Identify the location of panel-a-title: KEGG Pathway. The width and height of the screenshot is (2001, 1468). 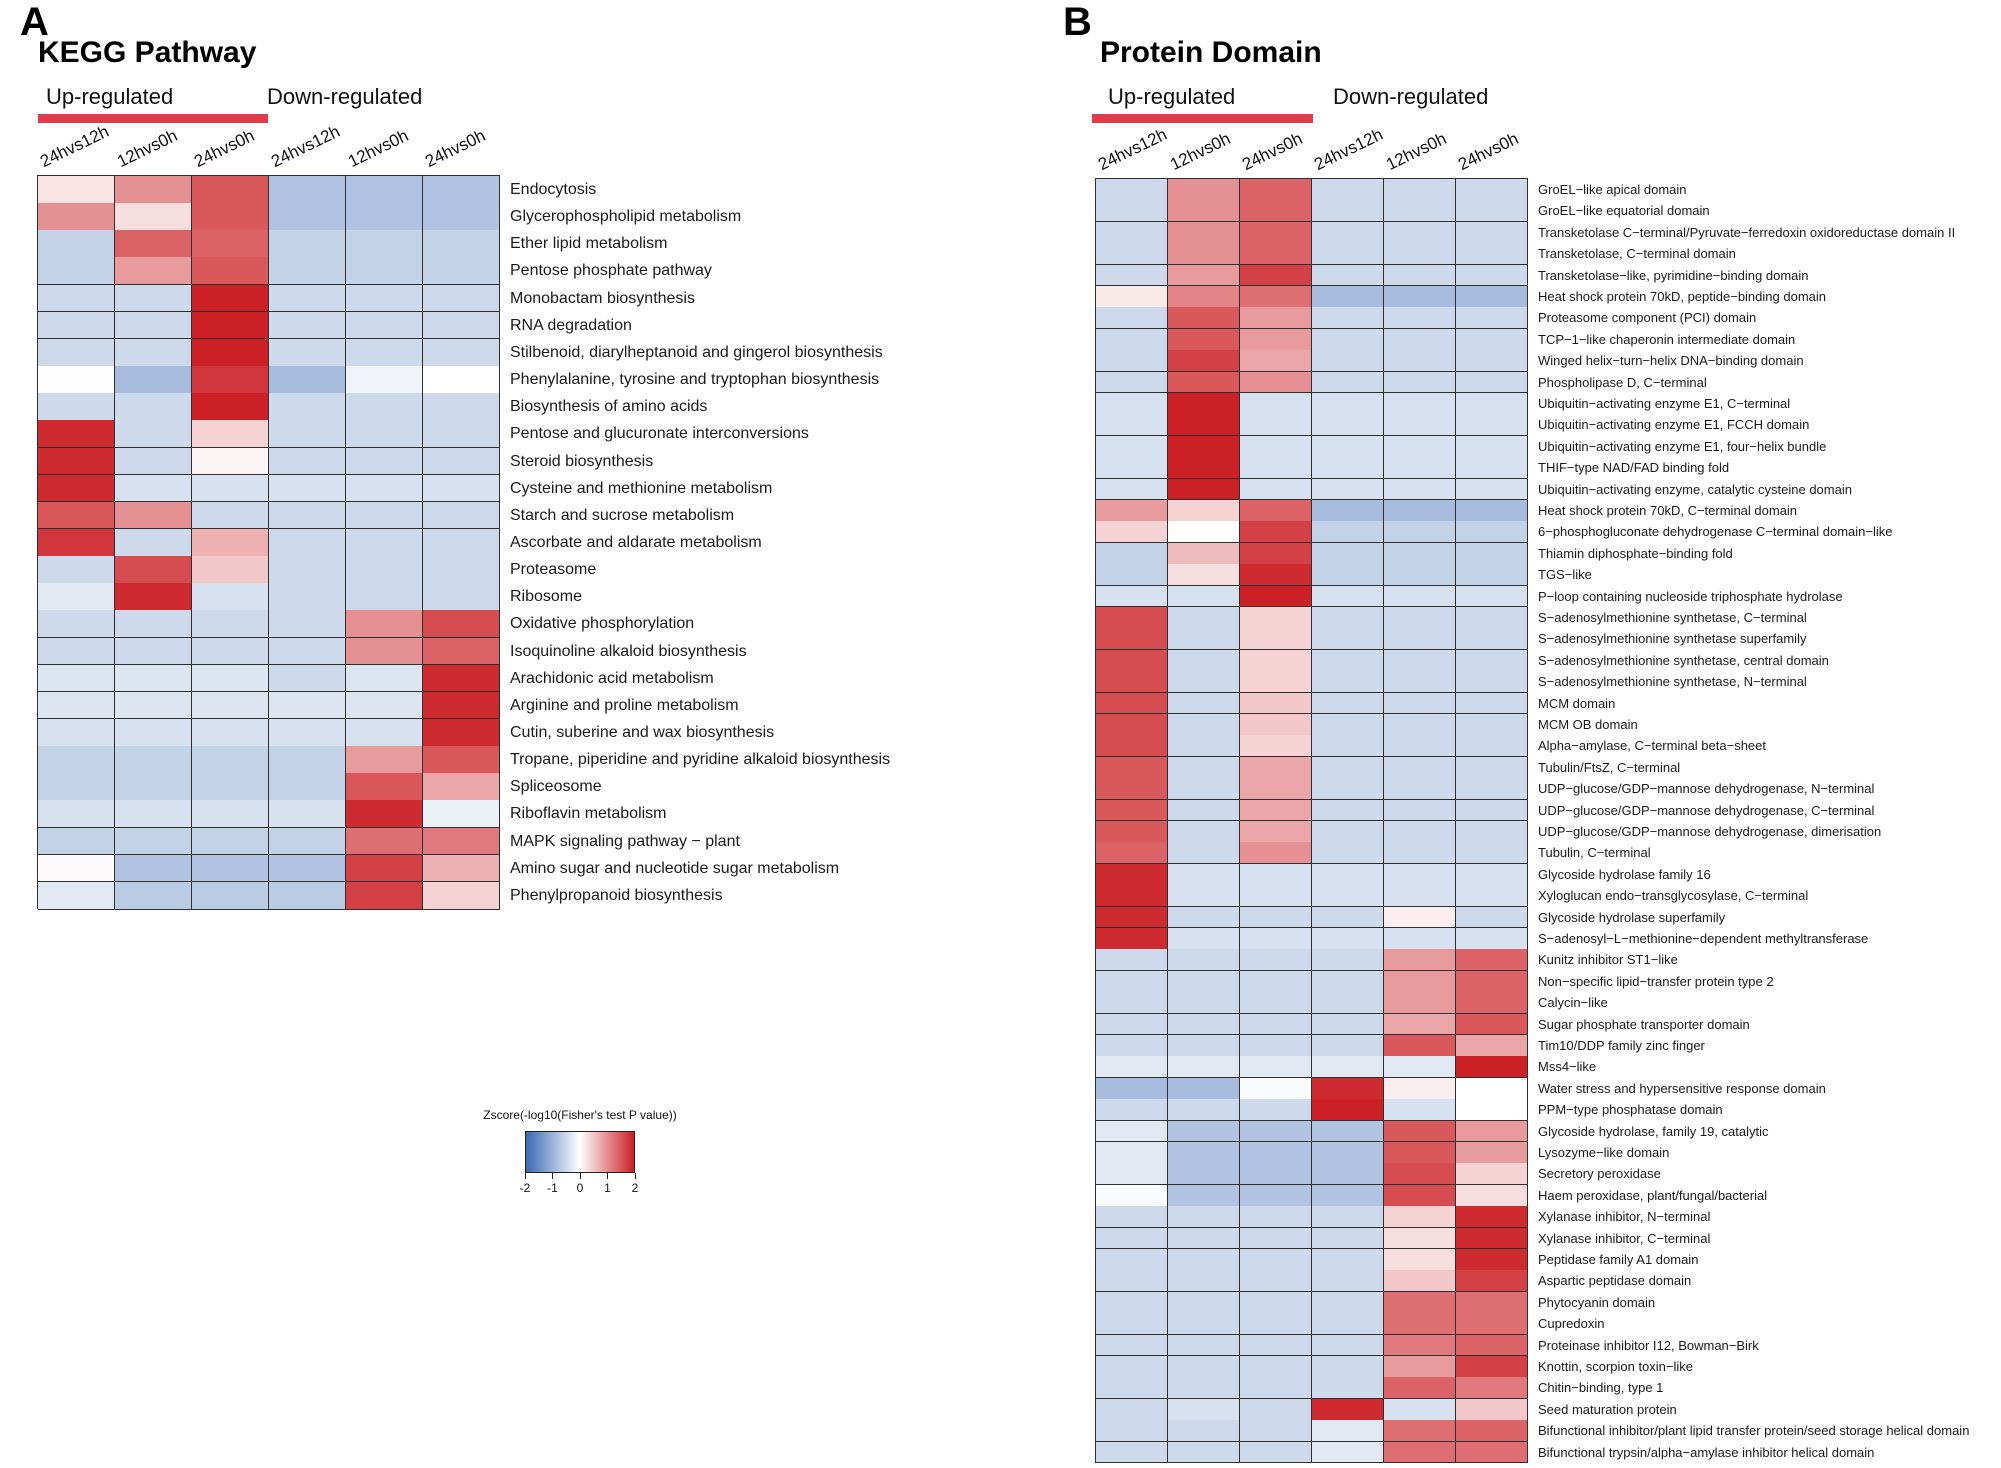
(147, 52).